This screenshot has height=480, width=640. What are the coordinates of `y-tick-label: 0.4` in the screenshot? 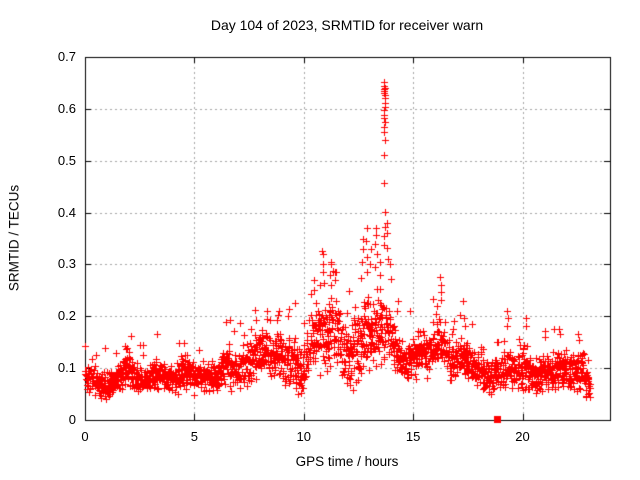 It's located at (66, 212).